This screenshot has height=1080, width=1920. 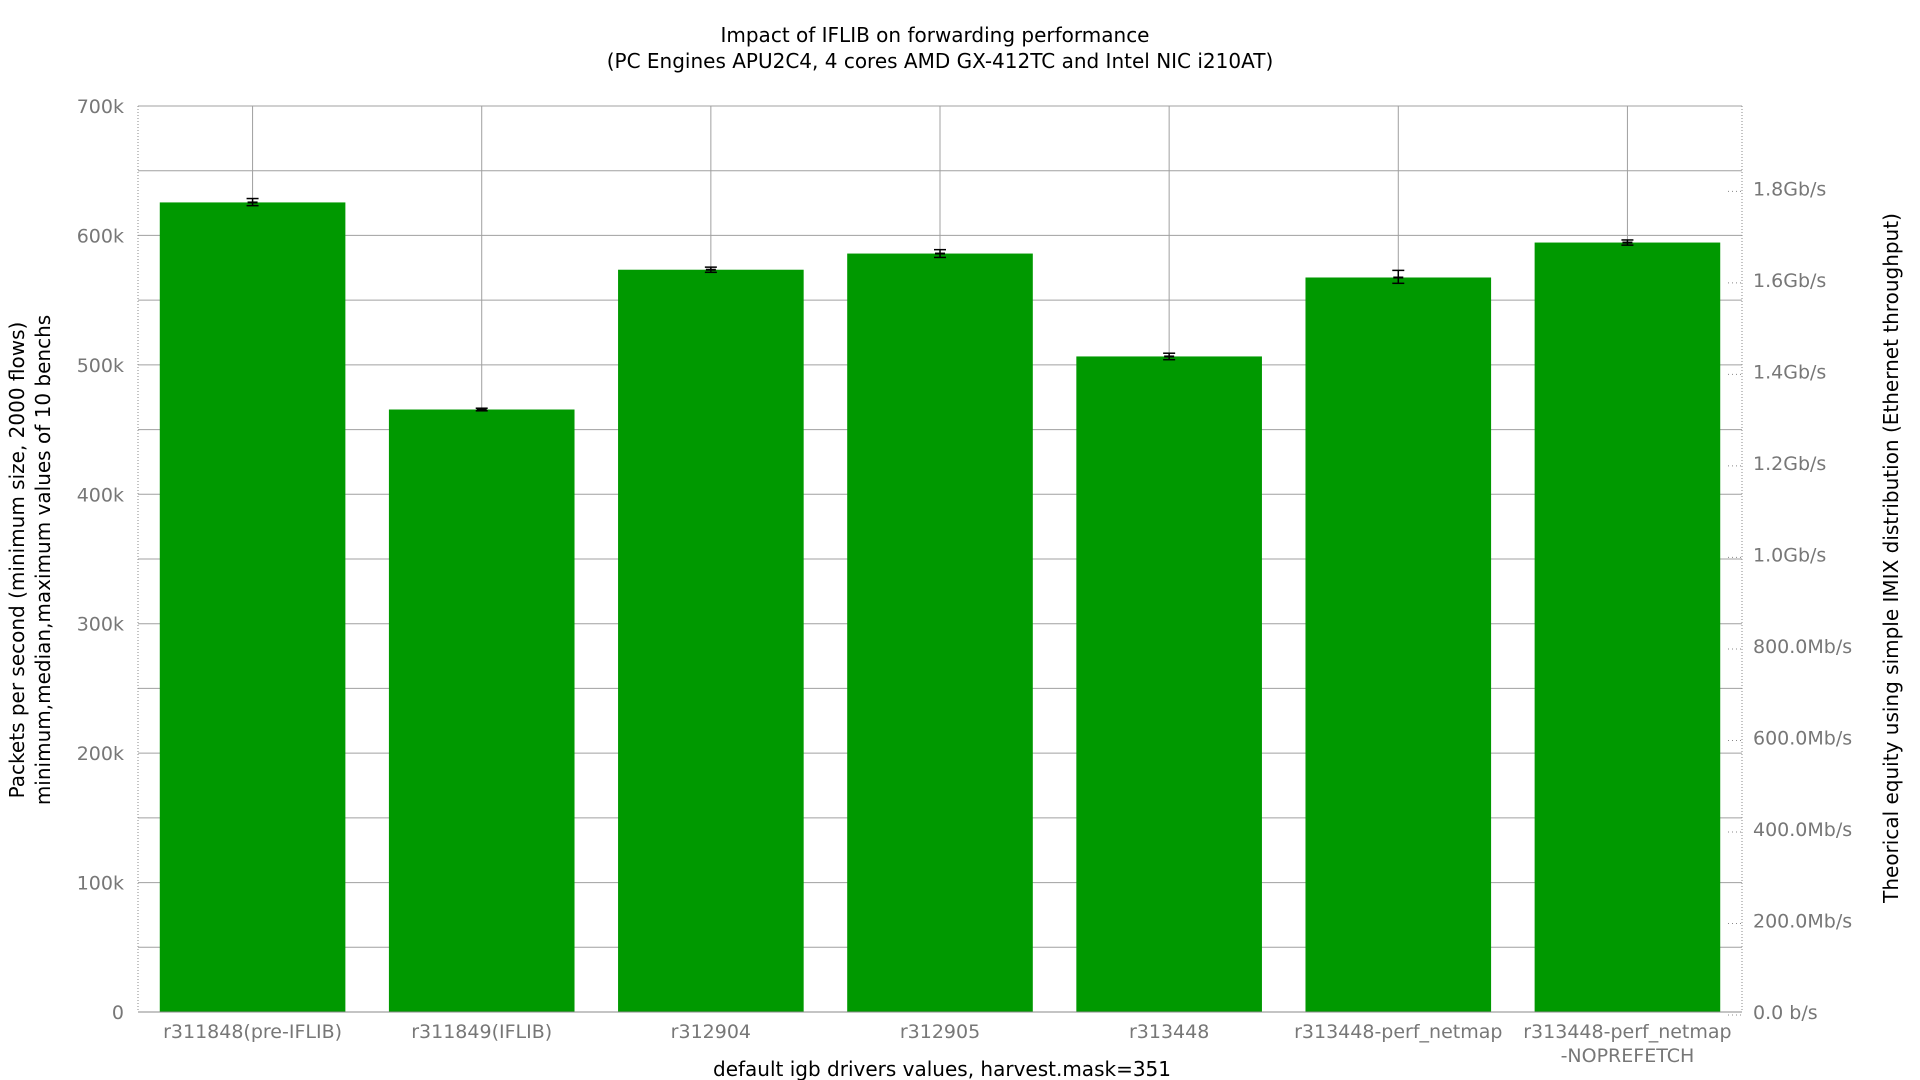 What do you see at coordinates (100, 107) in the screenshot?
I see `y-tick-label: 700k` at bounding box center [100, 107].